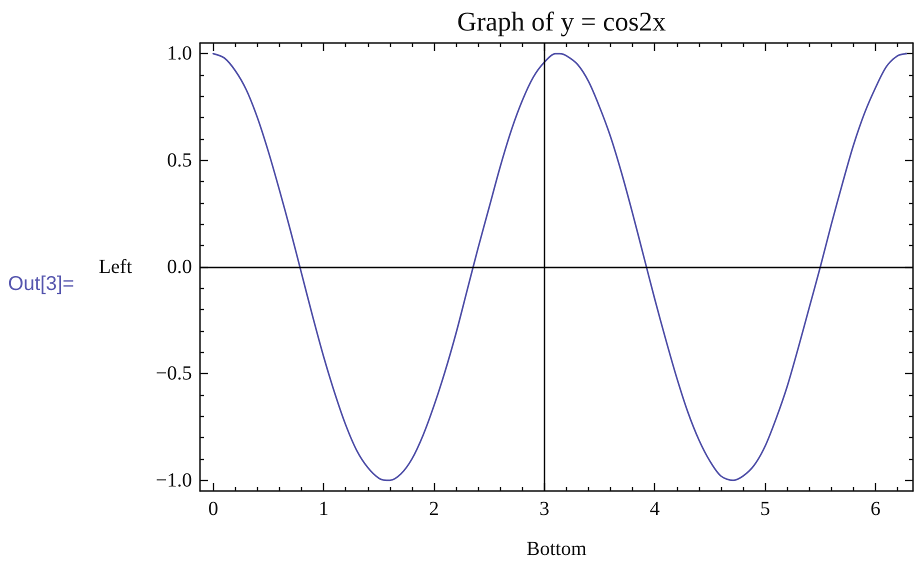  What do you see at coordinates (41, 284) in the screenshot?
I see `text: Out[3]=` at bounding box center [41, 284].